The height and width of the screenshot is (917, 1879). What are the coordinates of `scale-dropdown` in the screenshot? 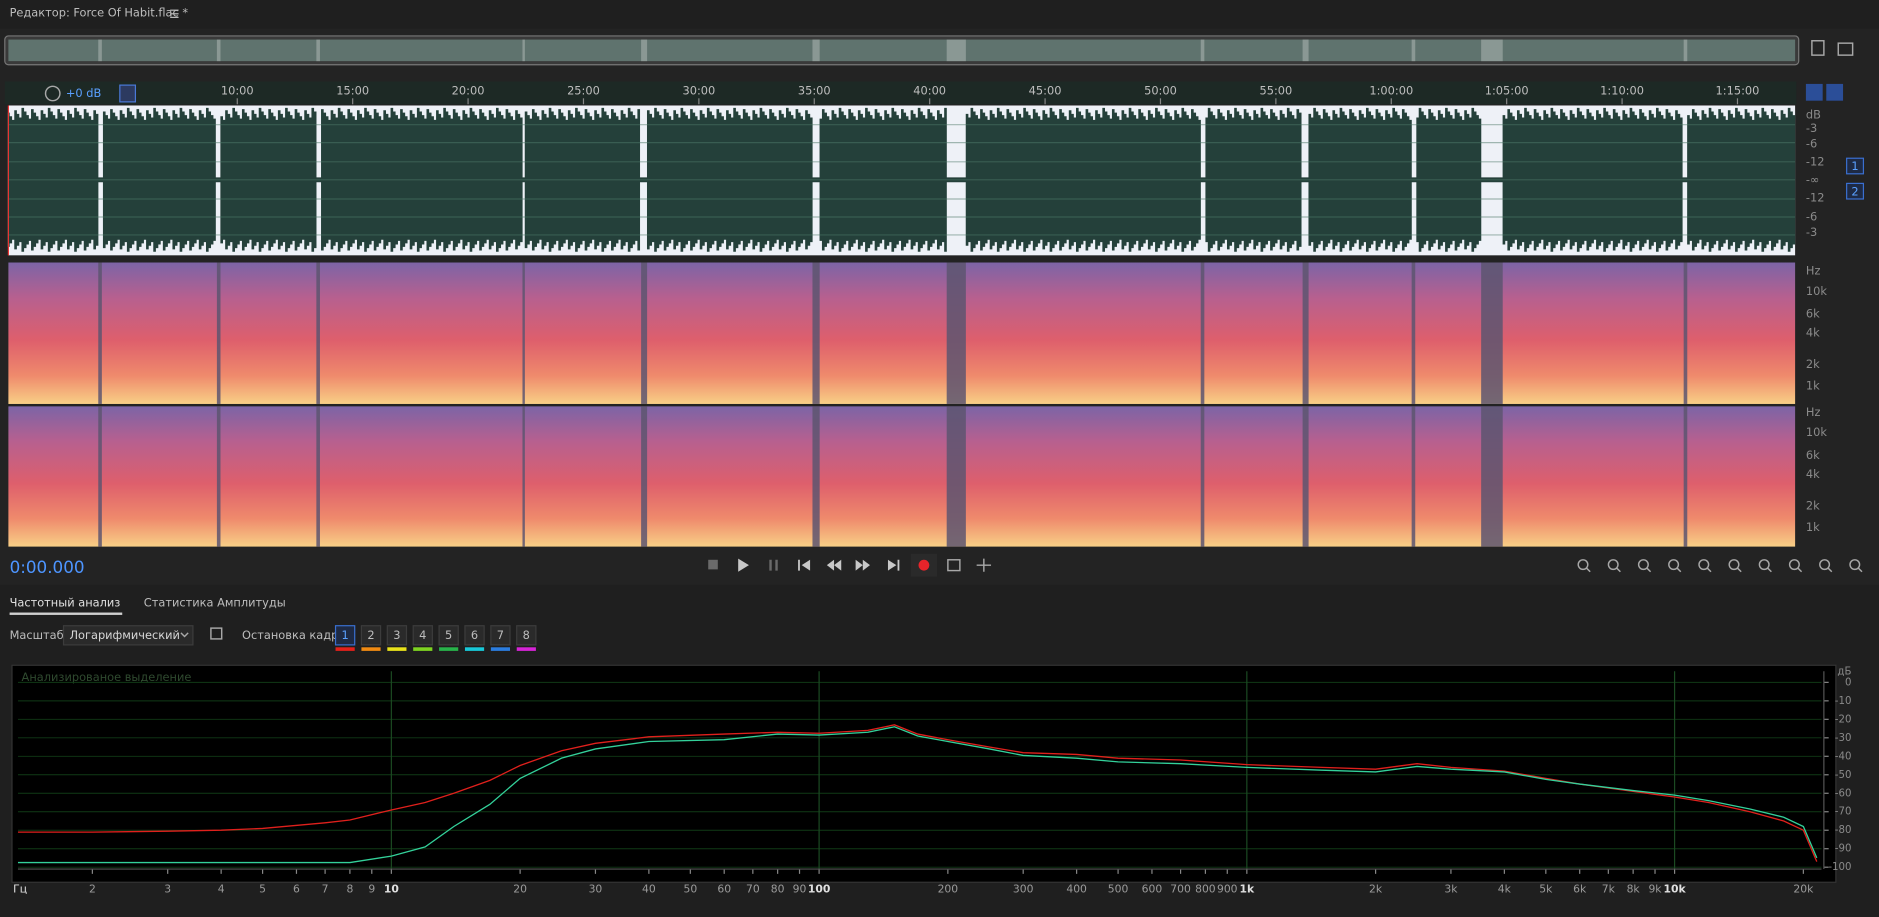 It's located at (128, 635).